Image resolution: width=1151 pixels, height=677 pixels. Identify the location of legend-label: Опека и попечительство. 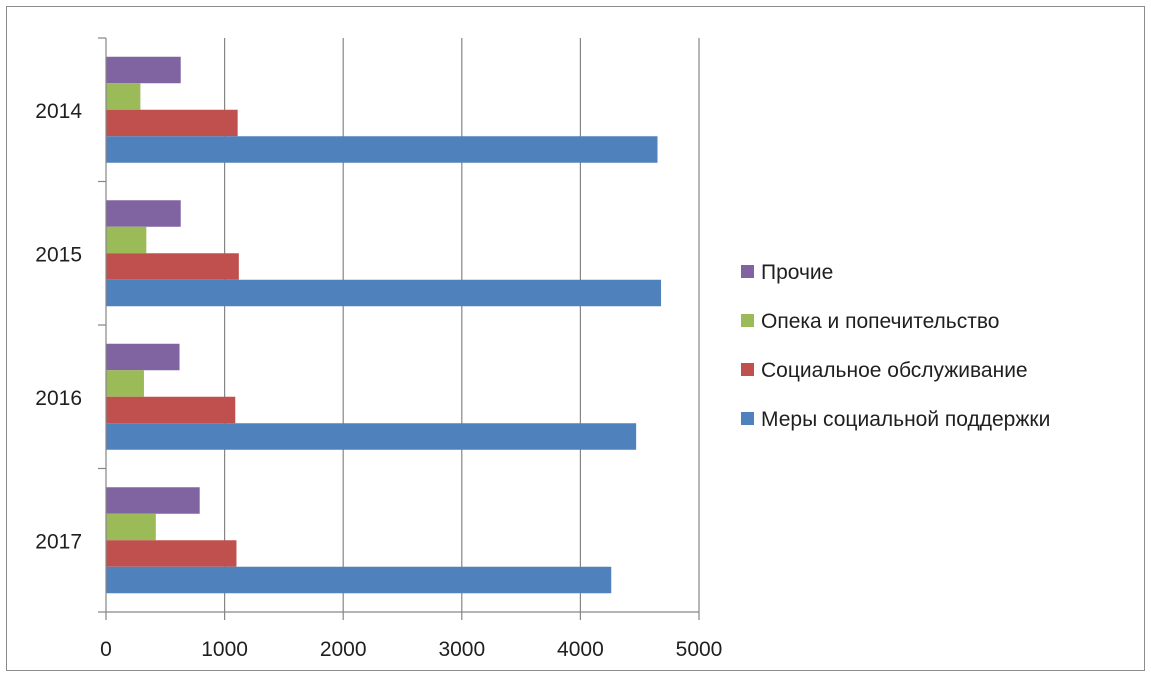
(880, 321).